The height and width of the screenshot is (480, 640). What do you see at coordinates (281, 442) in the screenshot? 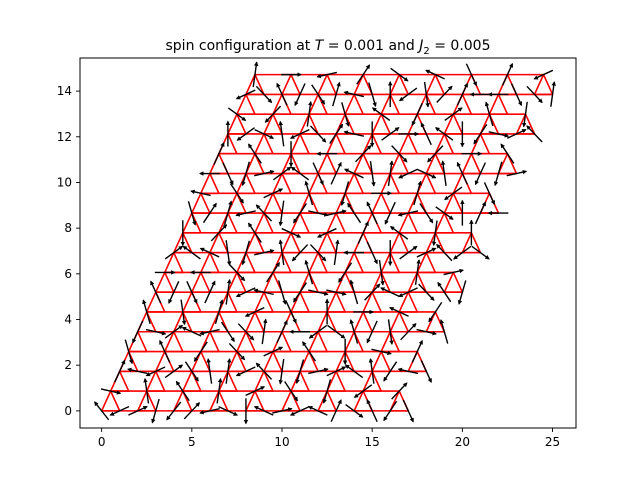
I see `x-tick-label: 10` at bounding box center [281, 442].